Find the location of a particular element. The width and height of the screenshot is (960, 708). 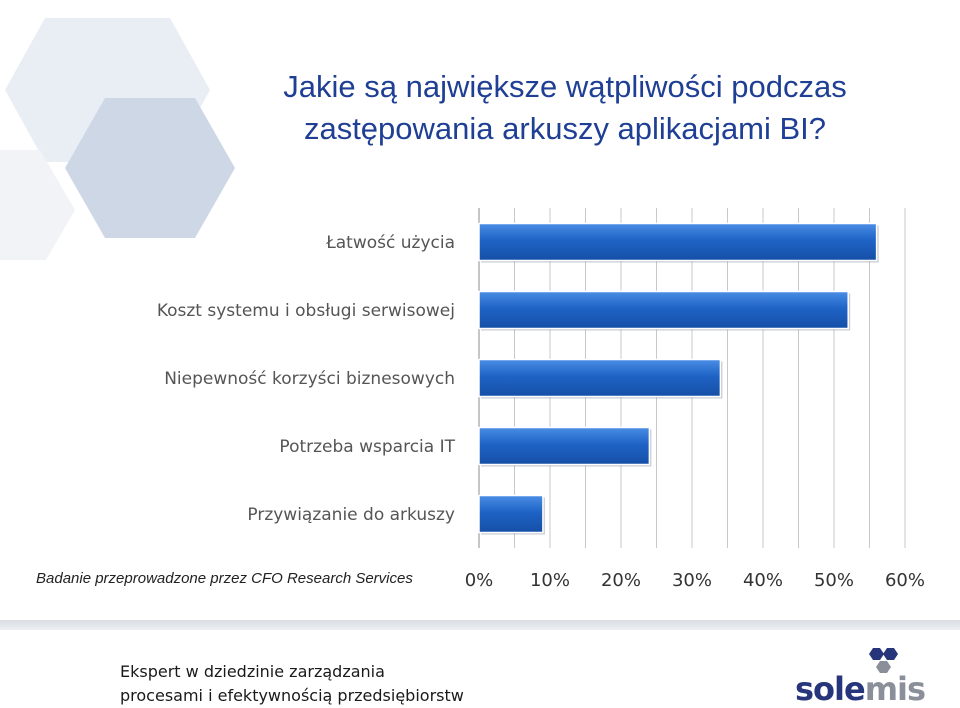

title-line-1: Jakie są największe wątpliwości podczas is located at coordinates (565, 86).